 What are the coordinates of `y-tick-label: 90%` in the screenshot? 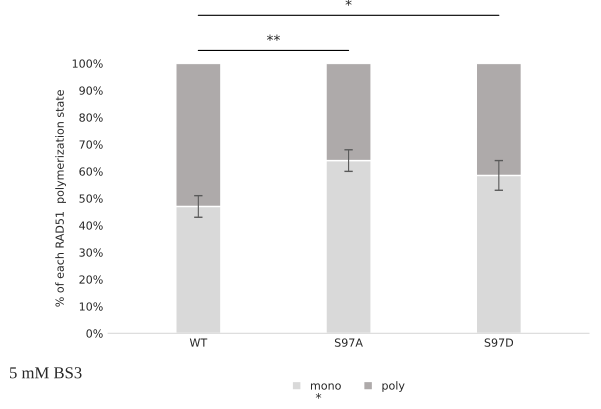 It's located at (91, 90).